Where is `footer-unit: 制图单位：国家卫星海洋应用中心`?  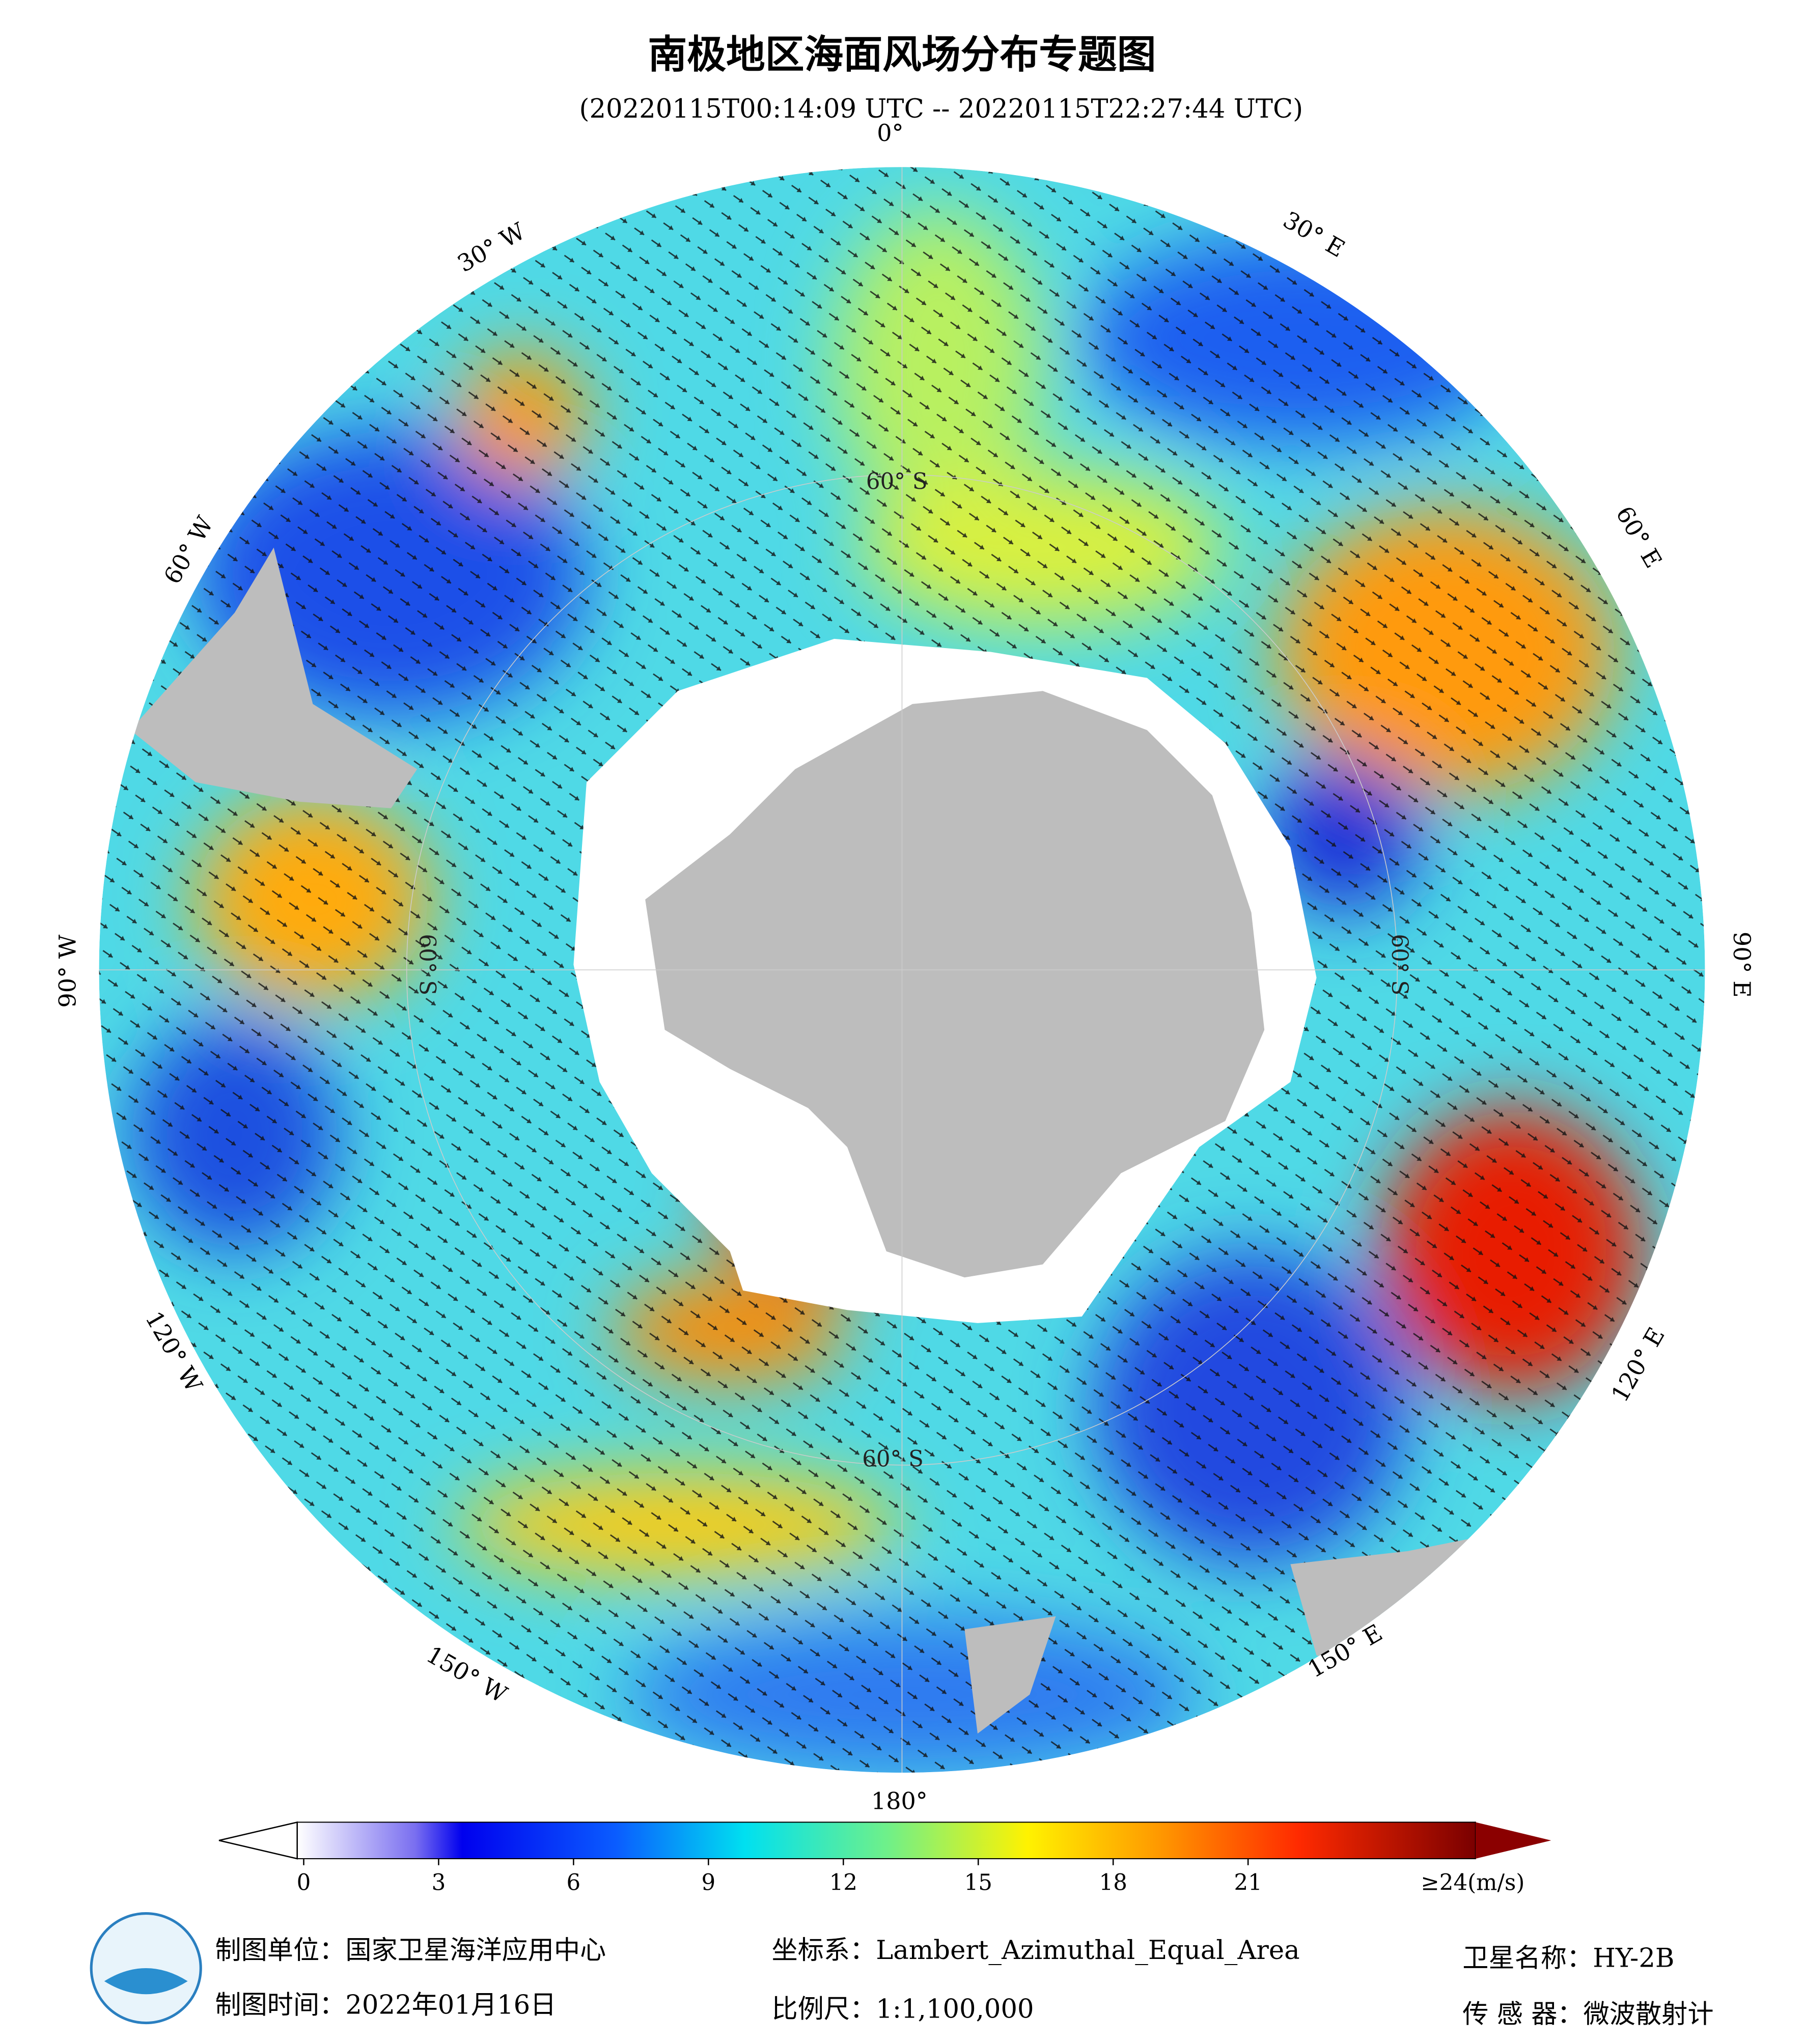
footer-unit: 制图单位：国家卫星海洋应用中心 is located at coordinates (410, 1950).